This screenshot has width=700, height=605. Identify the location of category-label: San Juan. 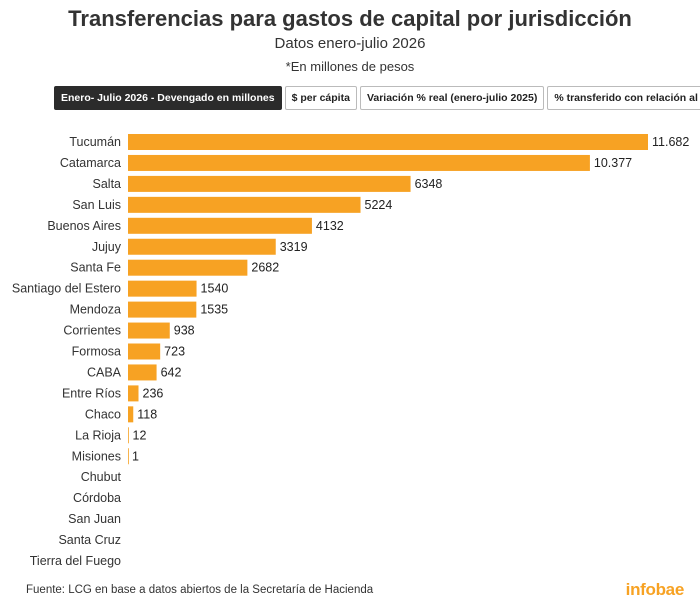
(94, 519).